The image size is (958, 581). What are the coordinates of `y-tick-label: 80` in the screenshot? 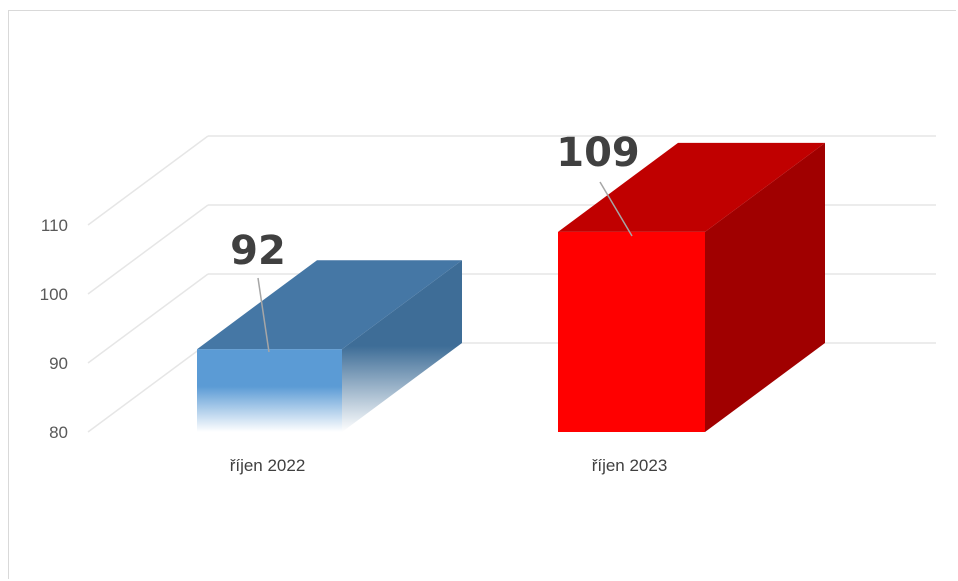 It's located at (58, 432).